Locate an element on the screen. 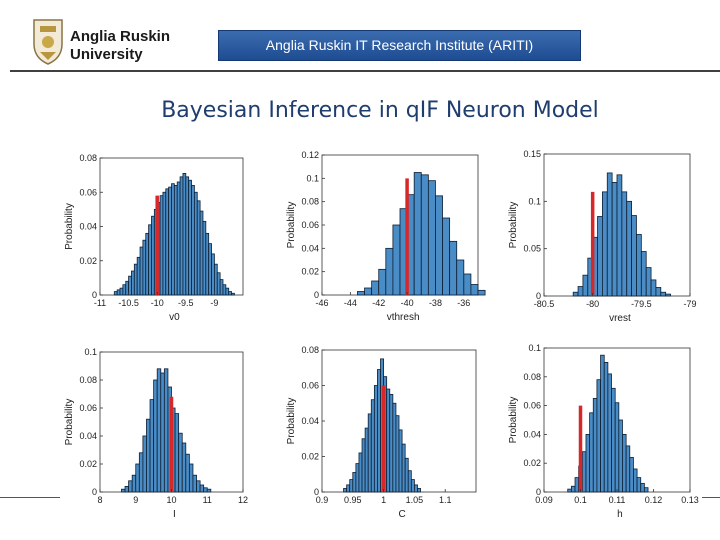 The width and height of the screenshot is (720, 540). x-tick-label: 1.1 is located at coordinates (445, 500).